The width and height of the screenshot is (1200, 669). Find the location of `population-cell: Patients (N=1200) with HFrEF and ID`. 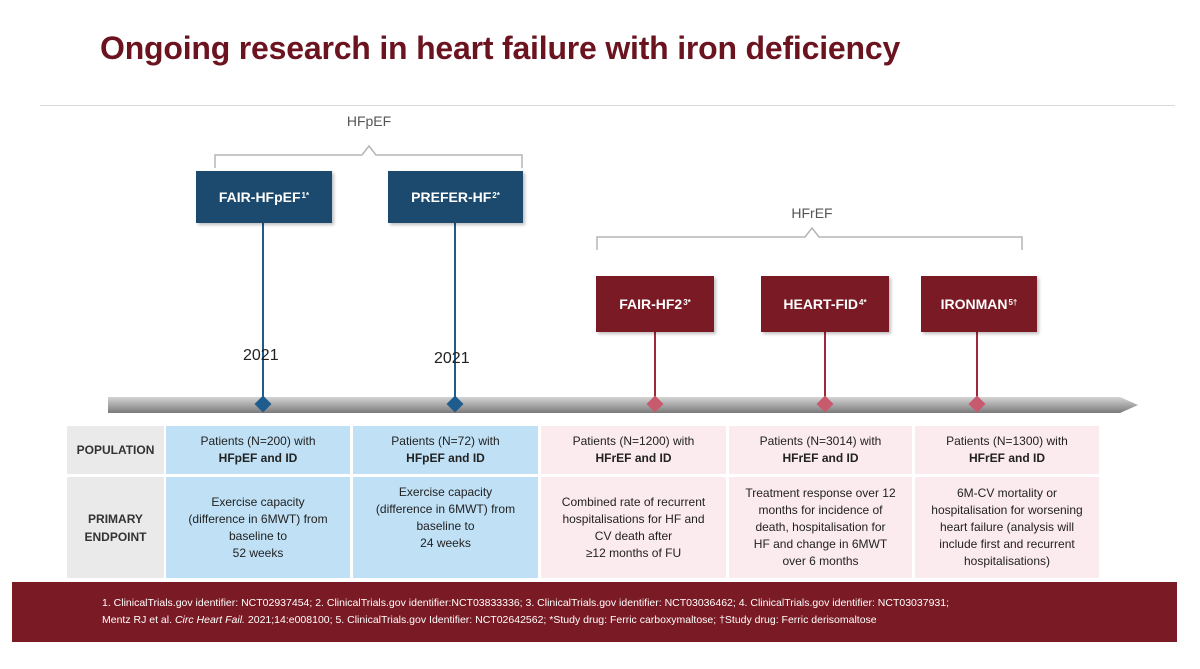

population-cell: Patients (N=1200) with HFrEF and ID is located at coordinates (633, 450).